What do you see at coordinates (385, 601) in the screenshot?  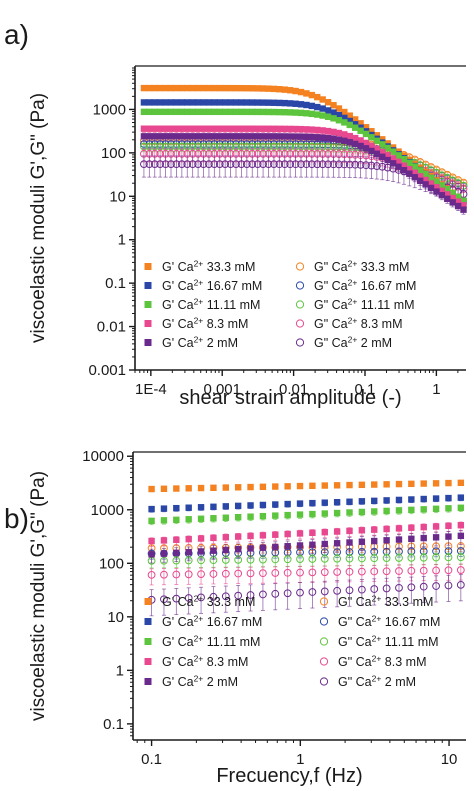 I see `legend-entry: G" Ca2+ 33.3 mM` at bounding box center [385, 601].